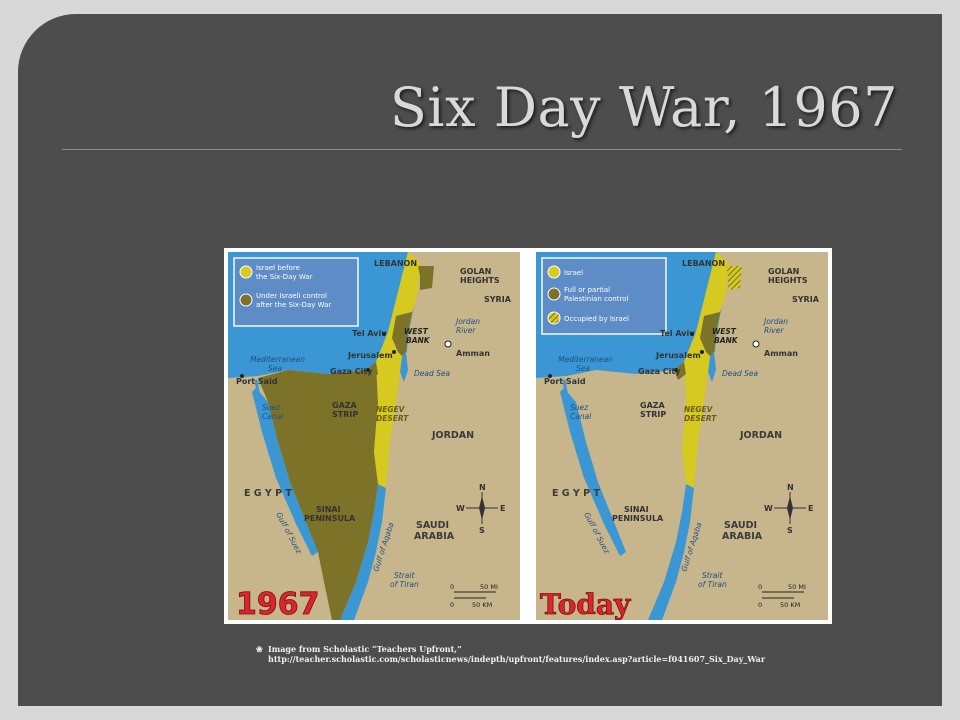 This screenshot has height=720, width=960. Describe the element at coordinates (368, 370) in the screenshot. I see `city-dot-gaza` at that location.